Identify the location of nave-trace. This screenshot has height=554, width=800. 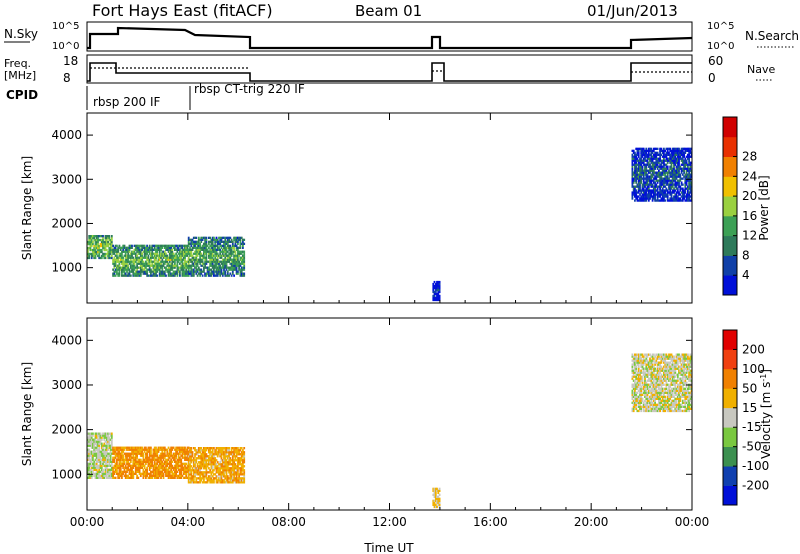
(391, 70).